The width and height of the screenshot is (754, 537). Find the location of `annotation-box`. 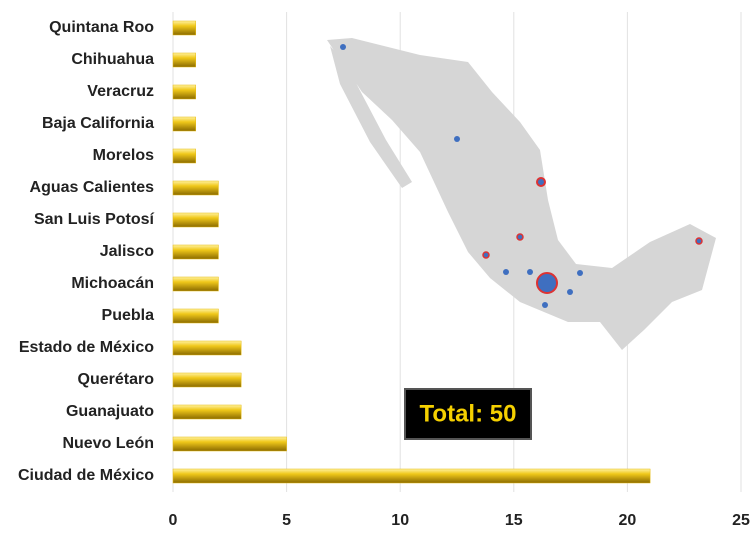

annotation-box is located at coordinates (468, 414).